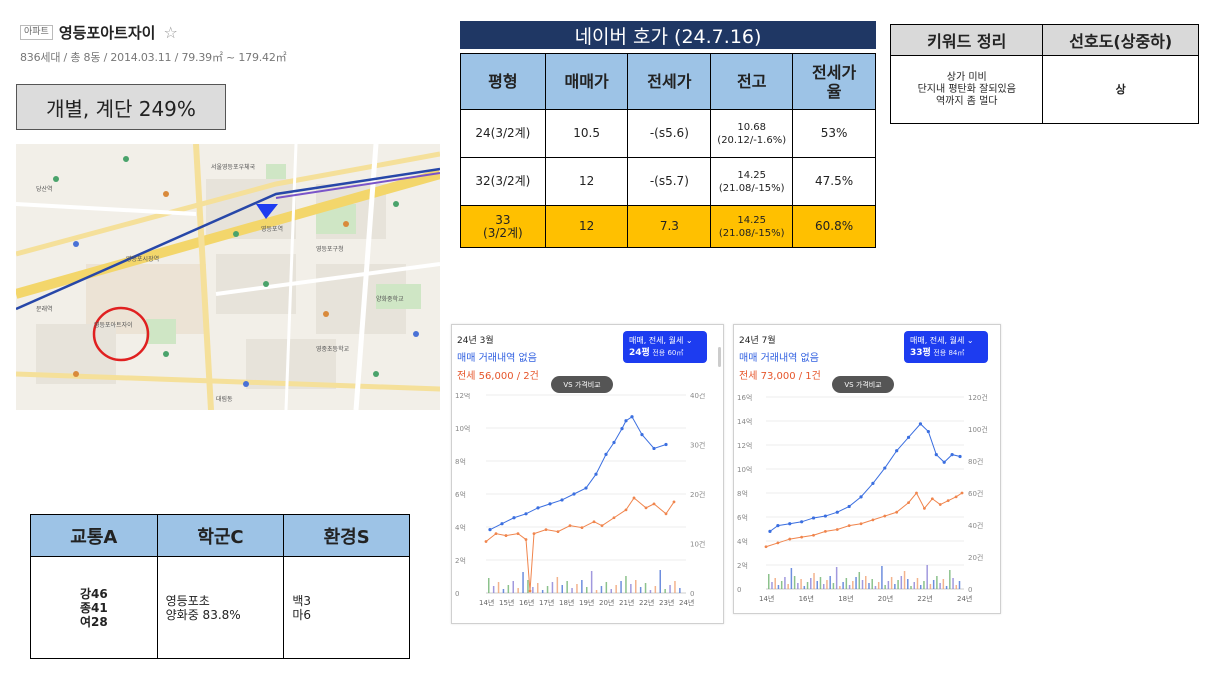  What do you see at coordinates (924, 598) in the screenshot?
I see `x-tick: 22년` at bounding box center [924, 598].